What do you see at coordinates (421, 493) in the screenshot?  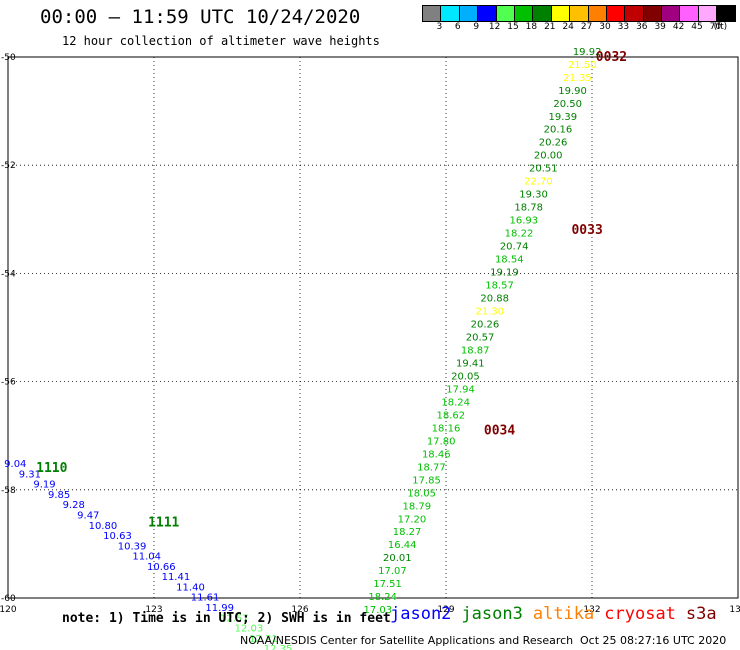 I see `data-point-label: 18.05` at bounding box center [421, 493].